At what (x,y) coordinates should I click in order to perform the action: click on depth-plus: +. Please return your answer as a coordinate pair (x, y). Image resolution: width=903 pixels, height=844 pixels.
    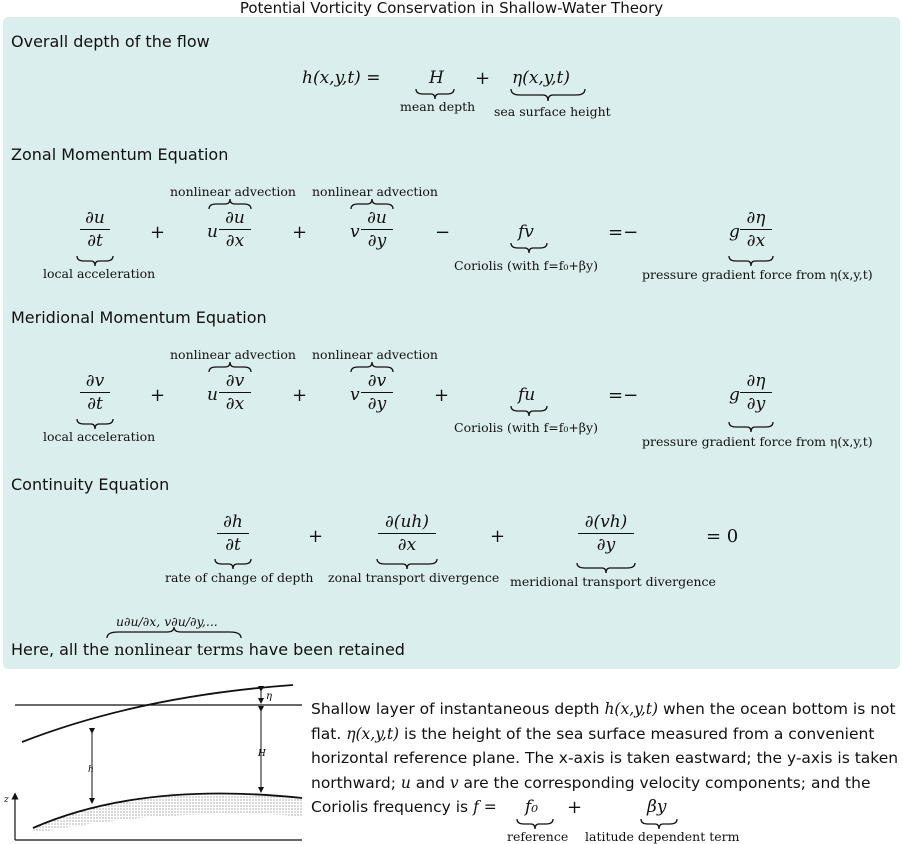
    Looking at the image, I should click on (483, 78).